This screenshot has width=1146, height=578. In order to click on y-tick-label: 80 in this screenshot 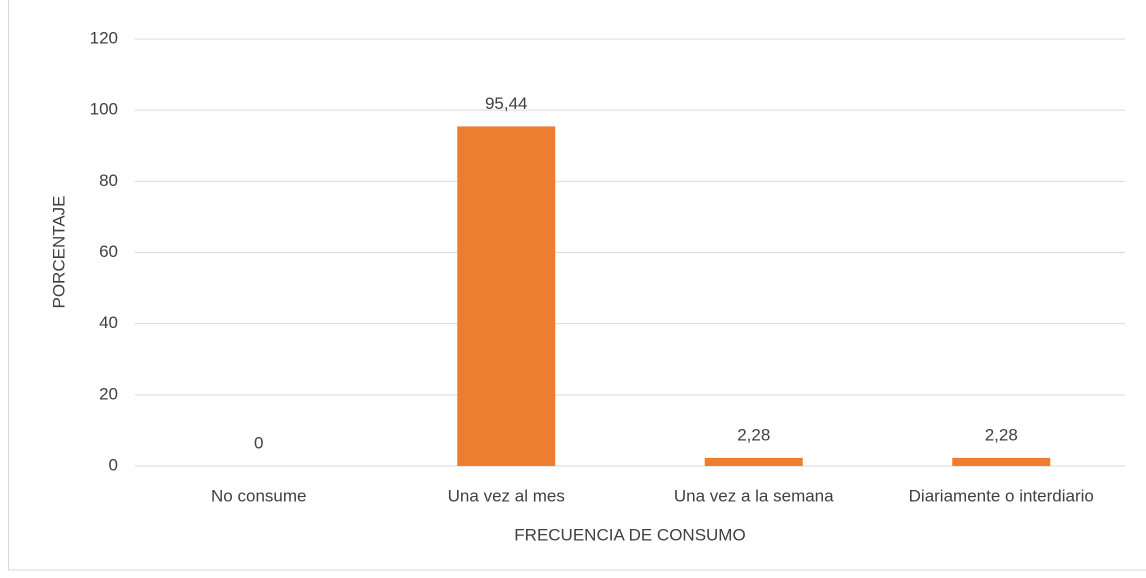, I will do `click(108, 180)`.